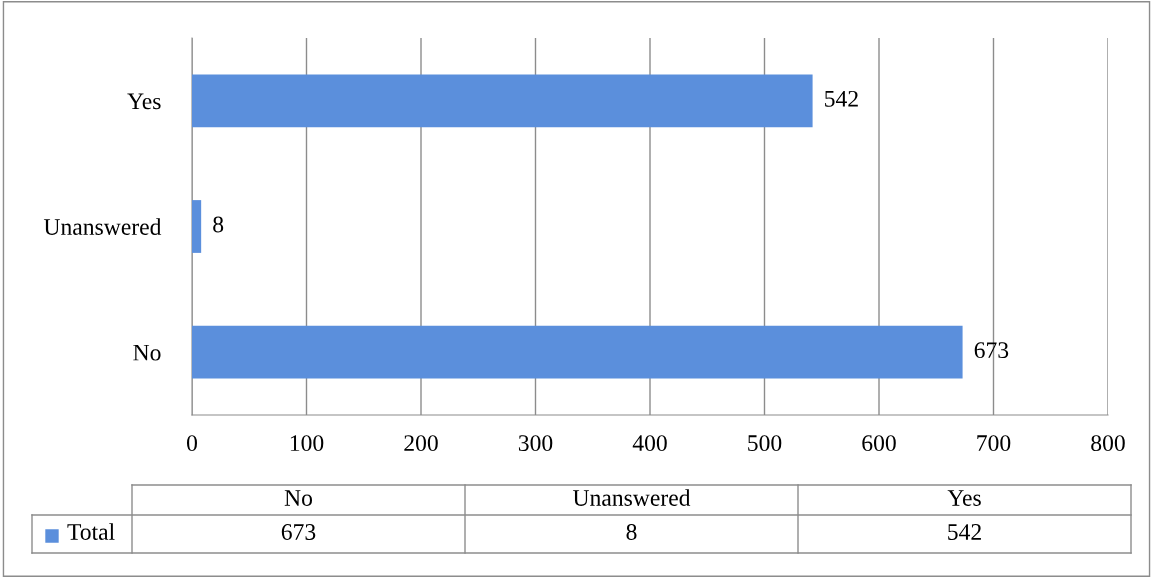  Describe the element at coordinates (964, 498) in the screenshot. I see `category-label: Yes` at that location.